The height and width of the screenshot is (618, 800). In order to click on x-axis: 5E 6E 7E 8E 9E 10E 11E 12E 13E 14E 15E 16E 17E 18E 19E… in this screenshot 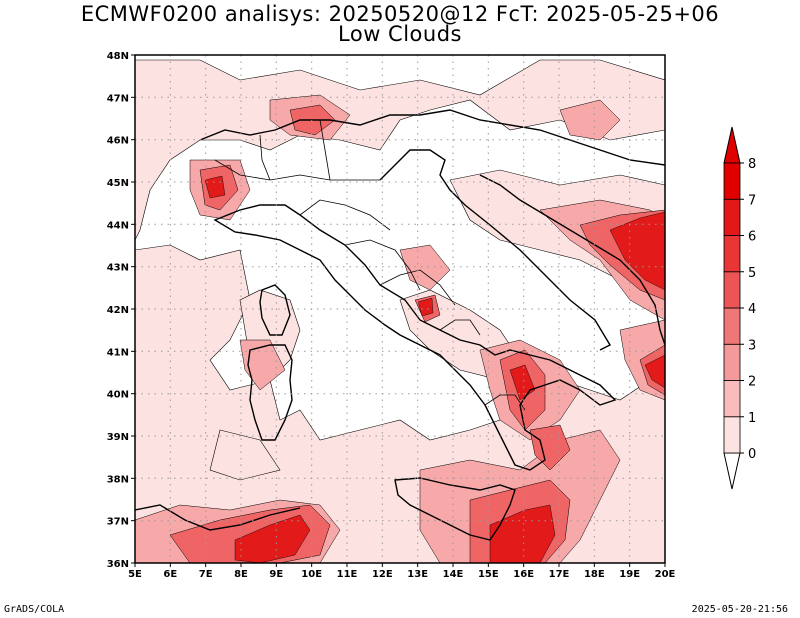, I will do `click(402, 571)`.